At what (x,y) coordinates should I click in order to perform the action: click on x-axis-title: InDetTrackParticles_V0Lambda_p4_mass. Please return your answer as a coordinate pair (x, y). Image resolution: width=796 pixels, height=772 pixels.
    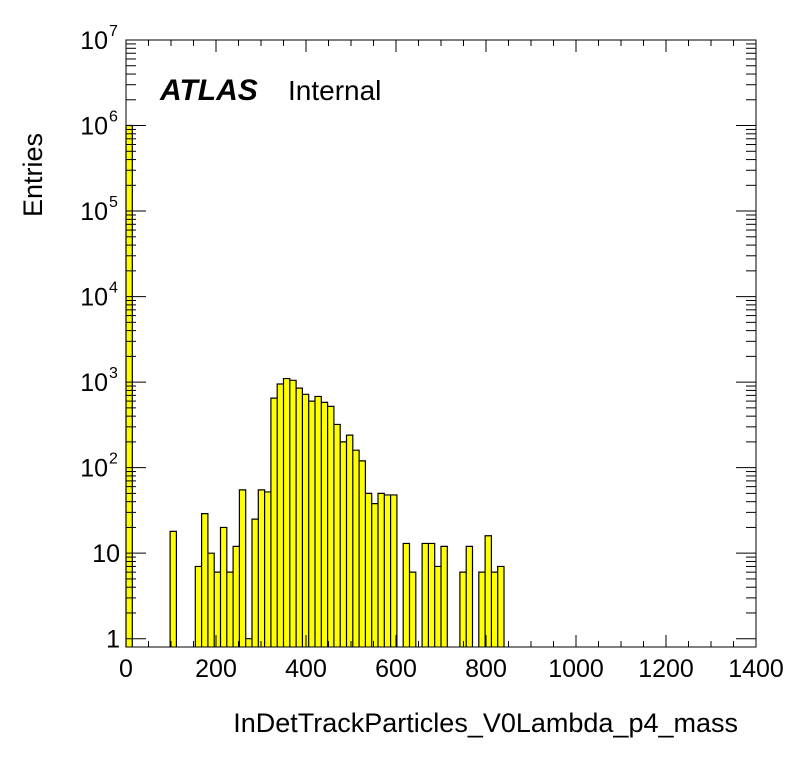
    Looking at the image, I should click on (485, 723).